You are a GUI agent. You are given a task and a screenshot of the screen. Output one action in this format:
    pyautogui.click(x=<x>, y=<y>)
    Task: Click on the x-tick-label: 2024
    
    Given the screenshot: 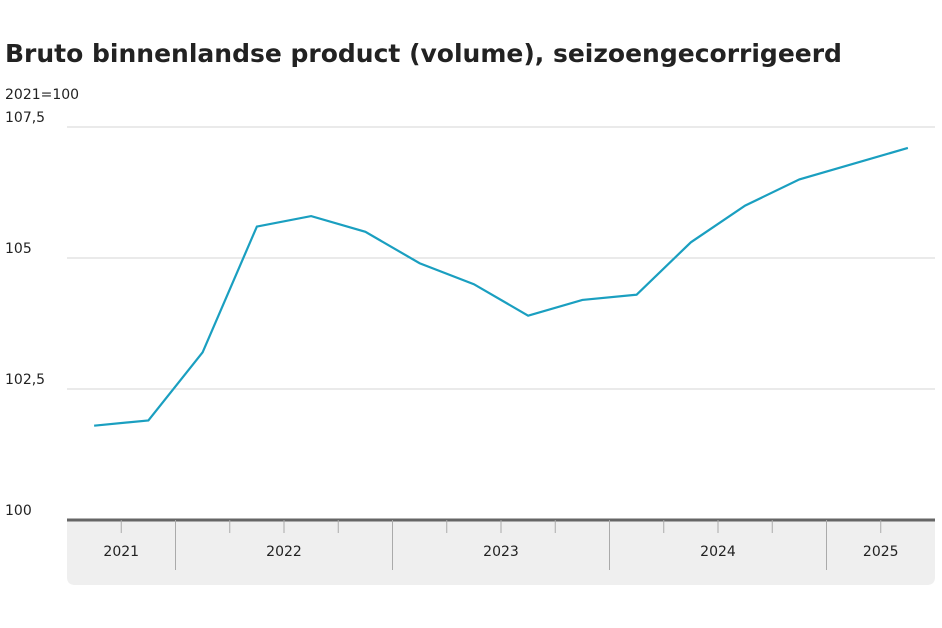 What is the action you would take?
    pyautogui.click(x=718, y=552)
    